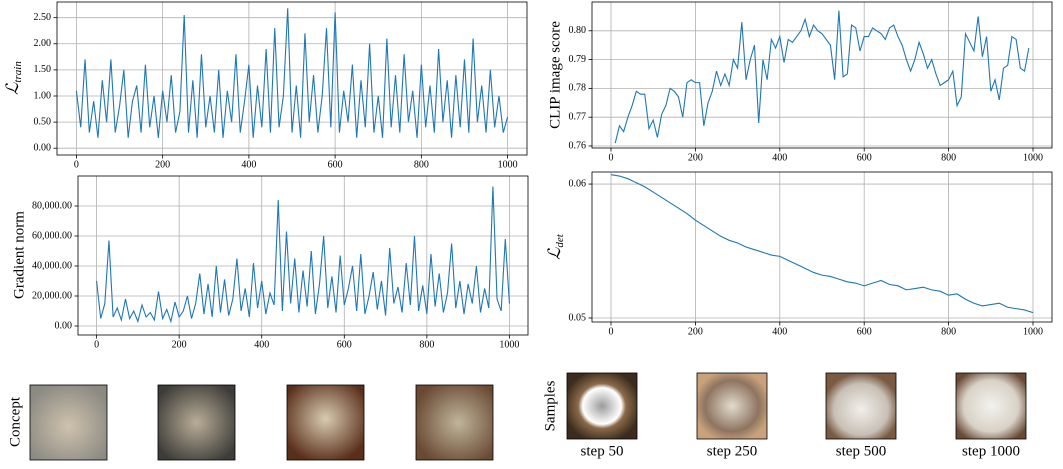 This screenshot has width=1063, height=469. Describe the element at coordinates (861, 451) in the screenshot. I see `sample-caption: step 500` at that location.